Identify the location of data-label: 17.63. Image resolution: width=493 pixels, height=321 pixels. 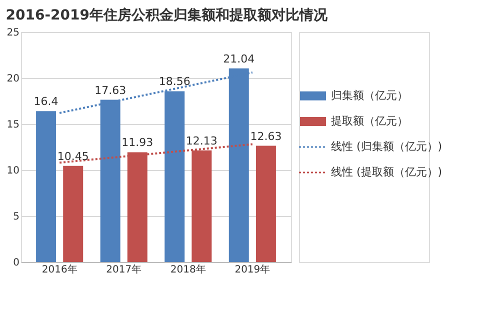
(110, 90).